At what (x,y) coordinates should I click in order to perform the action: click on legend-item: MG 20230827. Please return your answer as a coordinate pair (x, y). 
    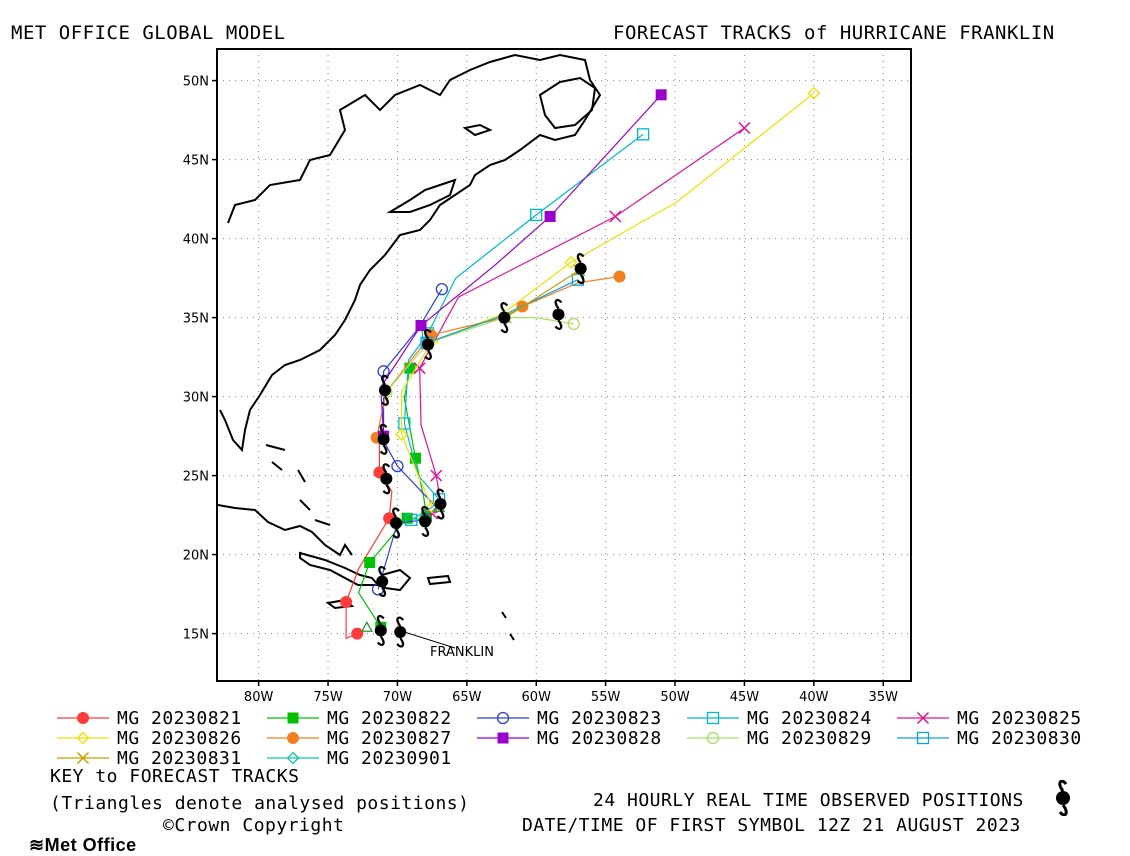
    Looking at the image, I should click on (358, 738).